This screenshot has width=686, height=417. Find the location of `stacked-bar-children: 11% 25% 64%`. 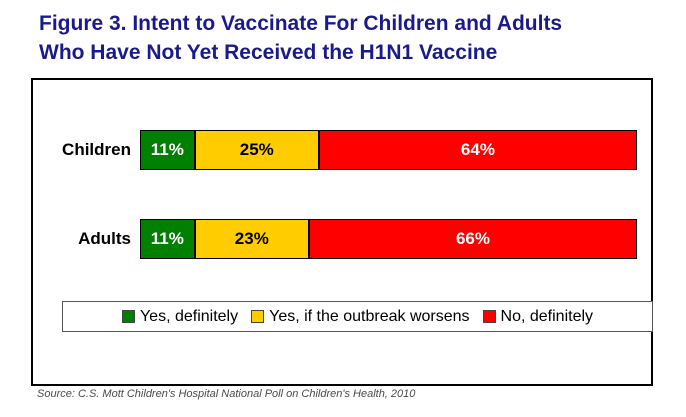

stacked-bar-children: 11% 25% 64% is located at coordinates (388, 150).